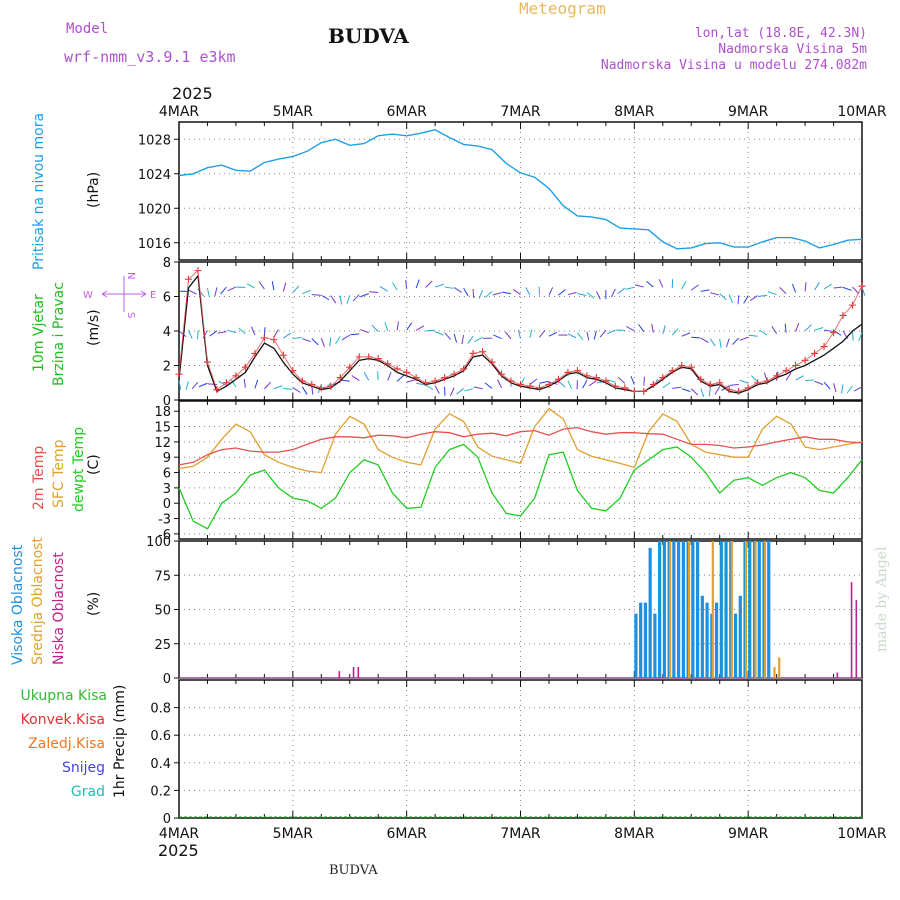  I want to click on precip-ytick-label: 0, so click(167, 819).